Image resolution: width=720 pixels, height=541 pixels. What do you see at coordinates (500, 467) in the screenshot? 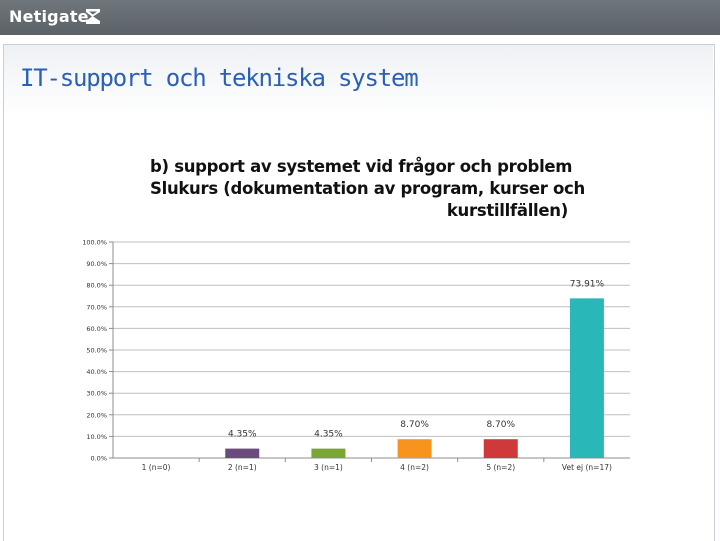
I see `category-label: 5 (n=2)` at bounding box center [500, 467].